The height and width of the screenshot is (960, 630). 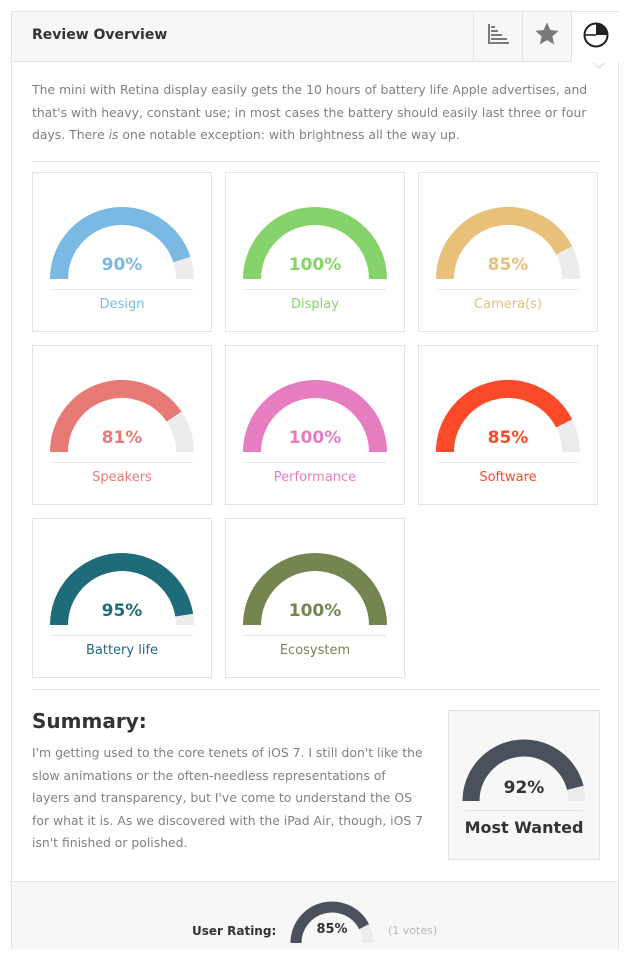 I want to click on tab-pie-chart, so click(x=595, y=40).